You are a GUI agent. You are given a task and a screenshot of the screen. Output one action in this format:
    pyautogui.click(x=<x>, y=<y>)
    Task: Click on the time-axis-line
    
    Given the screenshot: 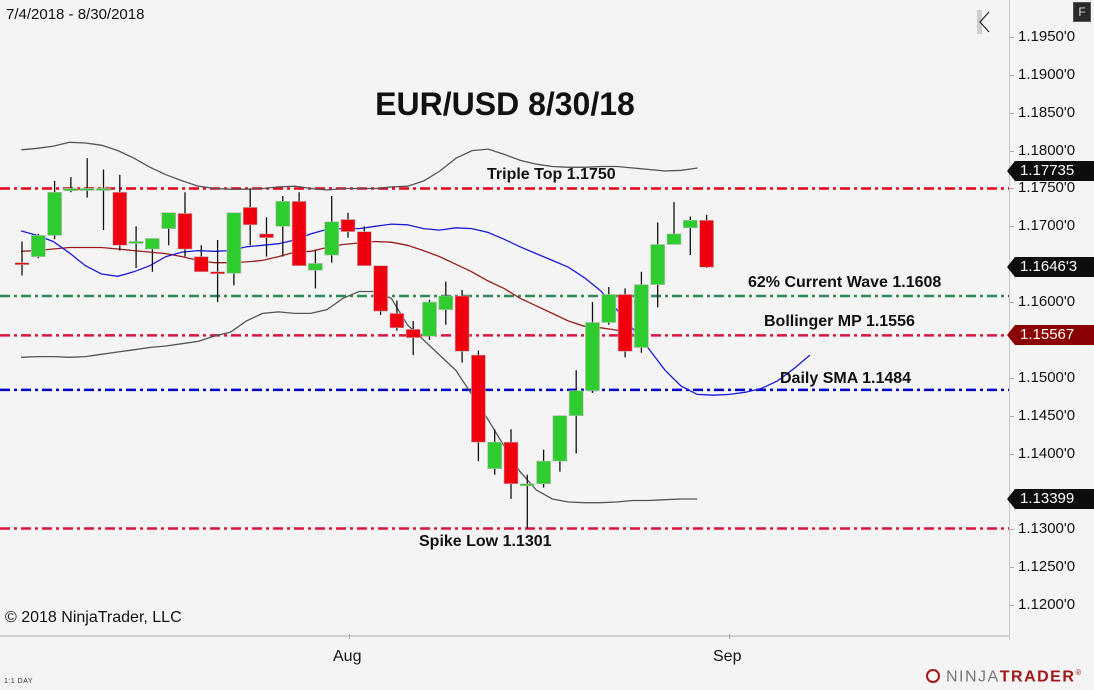 What is the action you would take?
    pyautogui.click(x=505, y=636)
    